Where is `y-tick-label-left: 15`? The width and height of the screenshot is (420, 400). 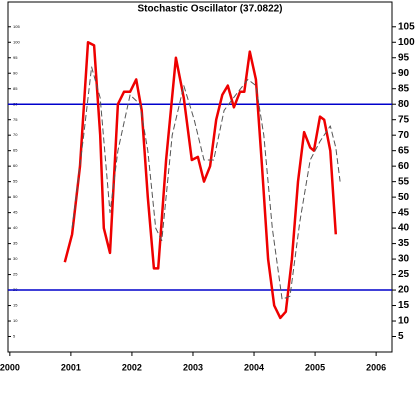 y-tick-label-left: 15 is located at coordinates (15, 305).